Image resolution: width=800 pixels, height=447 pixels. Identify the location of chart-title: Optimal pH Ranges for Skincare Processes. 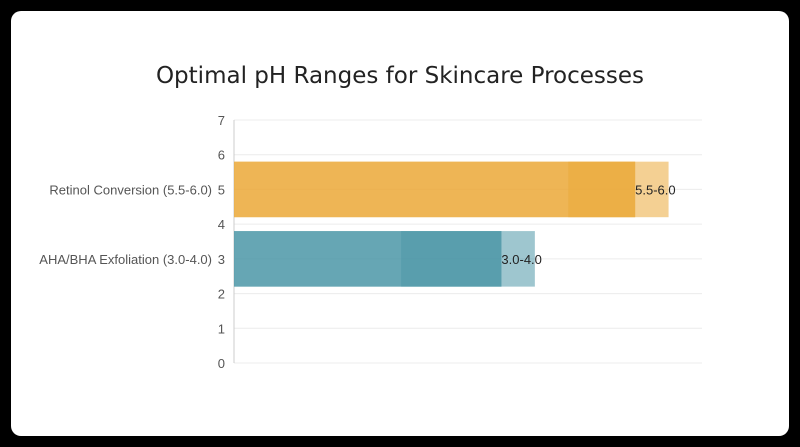
(400, 76).